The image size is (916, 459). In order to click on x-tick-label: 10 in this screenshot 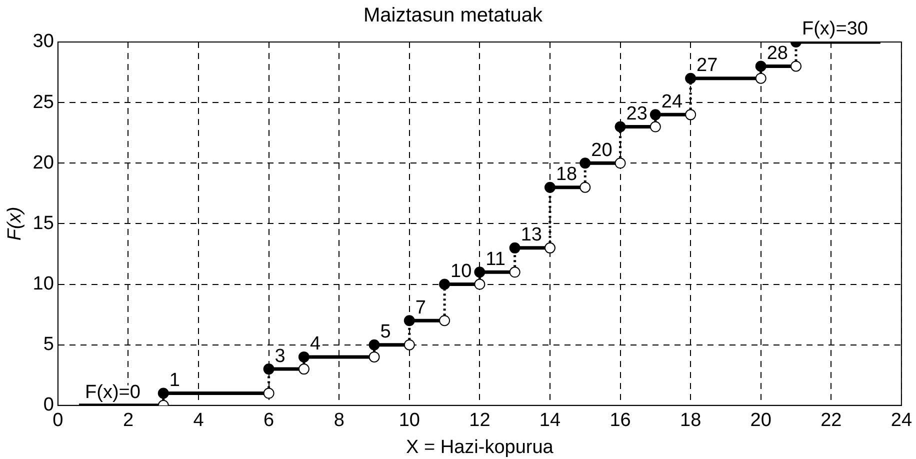, I will do `click(409, 421)`.